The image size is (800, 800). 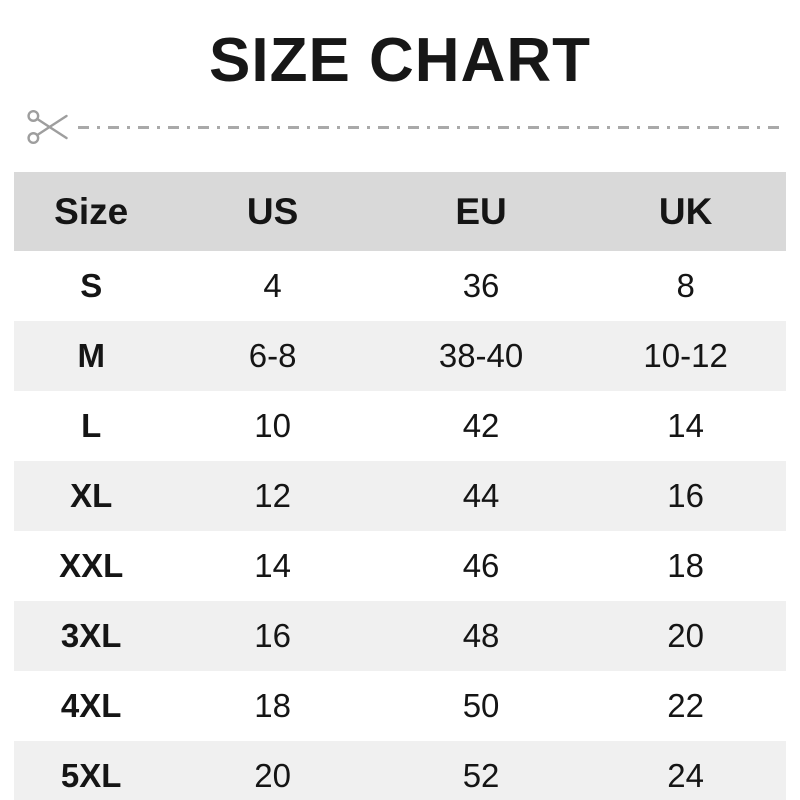 What do you see at coordinates (272, 705) in the screenshot?
I see `us-value: 18` at bounding box center [272, 705].